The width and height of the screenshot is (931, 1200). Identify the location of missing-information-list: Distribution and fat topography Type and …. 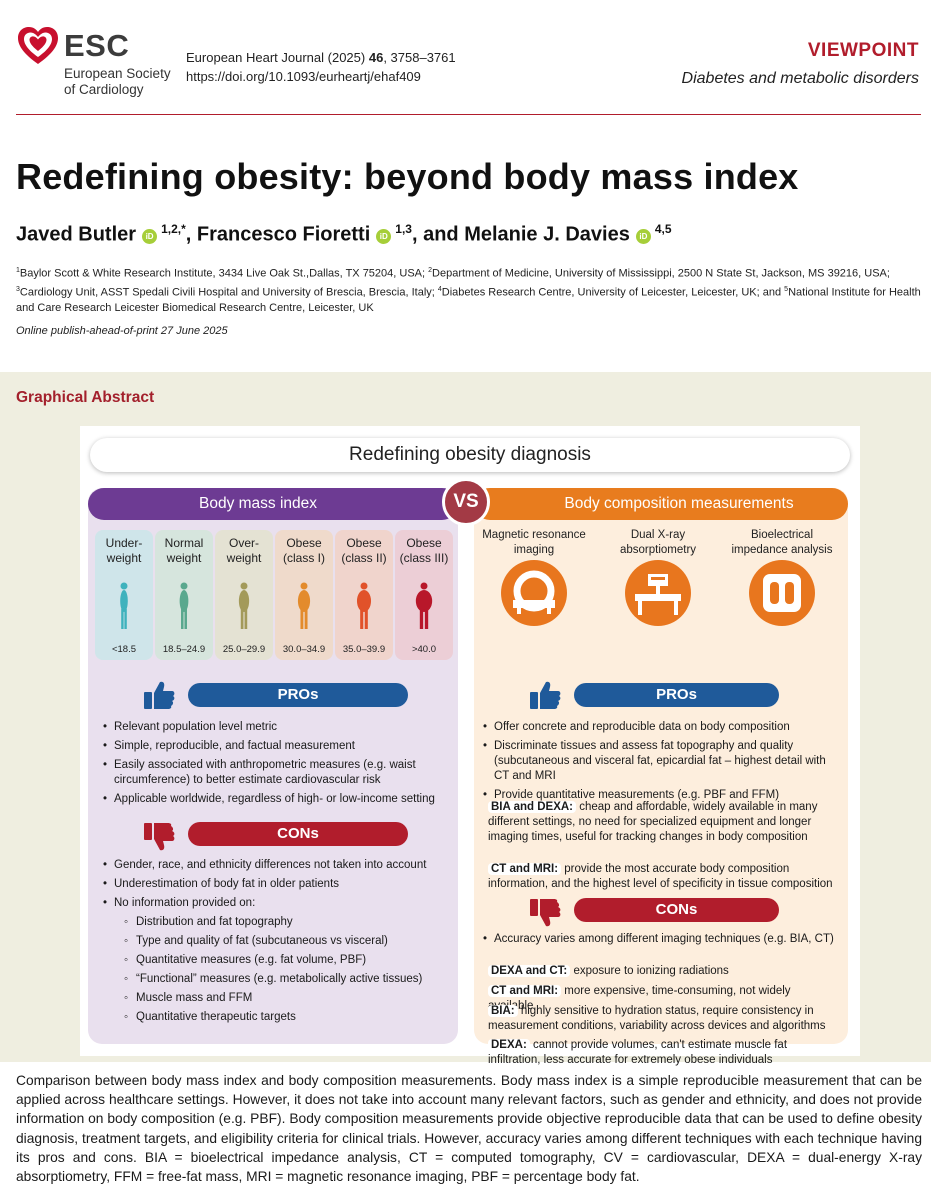
(280, 970).